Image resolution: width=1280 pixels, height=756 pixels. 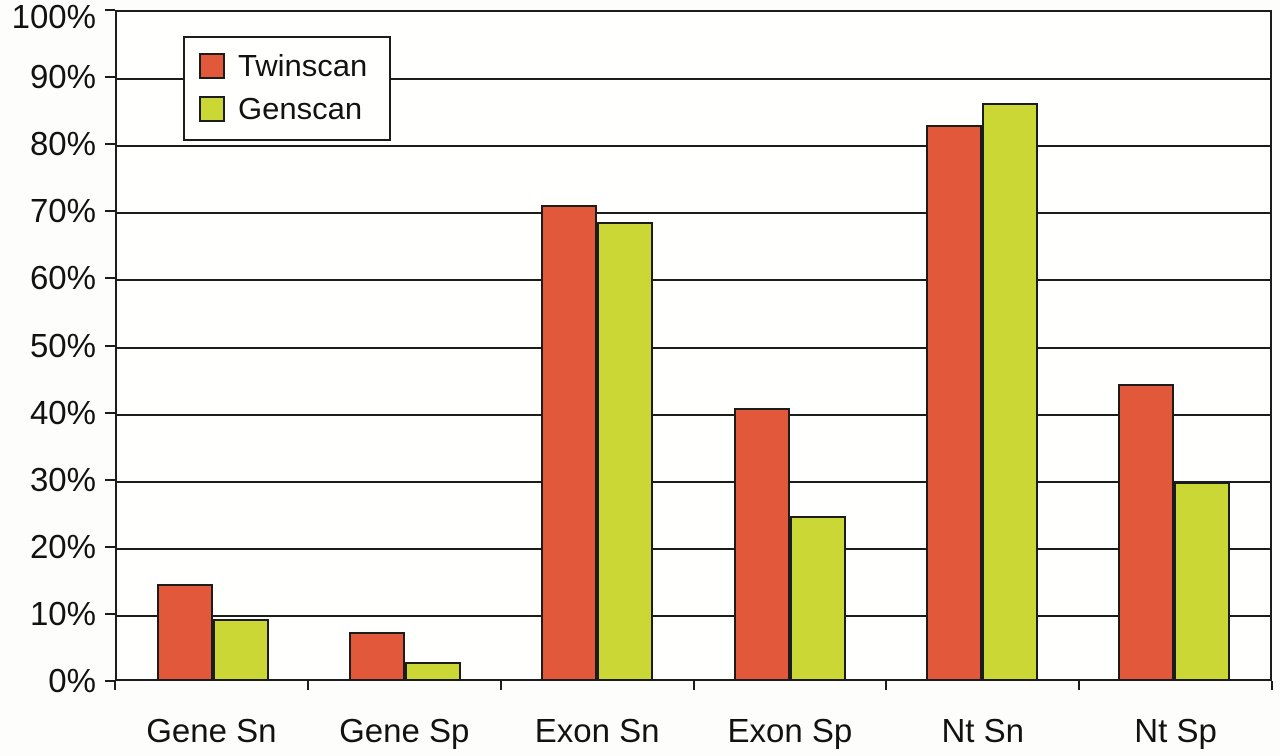 What do you see at coordinates (212, 109) in the screenshot?
I see `legend-swatch-genscan` at bounding box center [212, 109].